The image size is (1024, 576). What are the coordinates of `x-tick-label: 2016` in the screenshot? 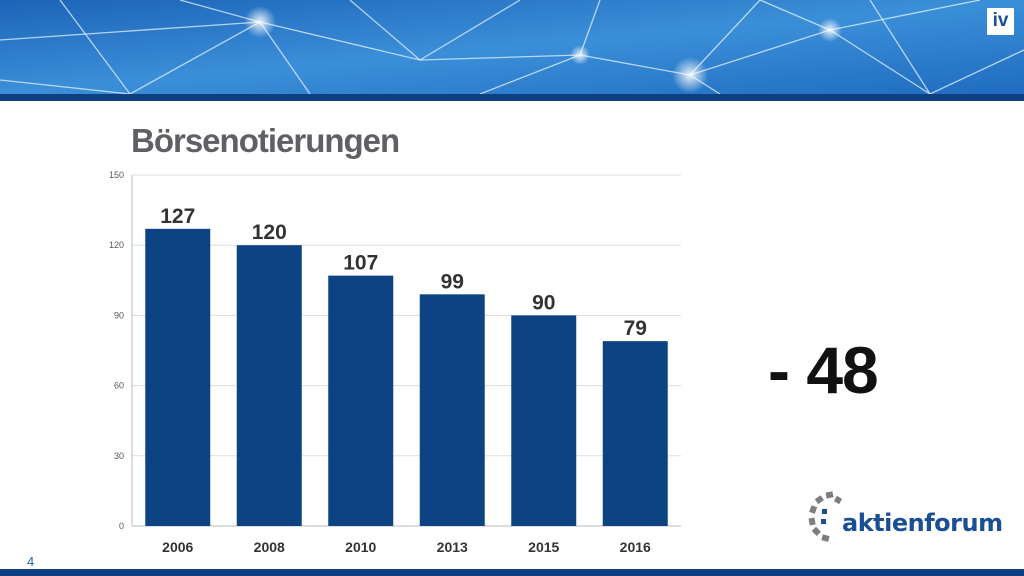 It's located at (635, 547).